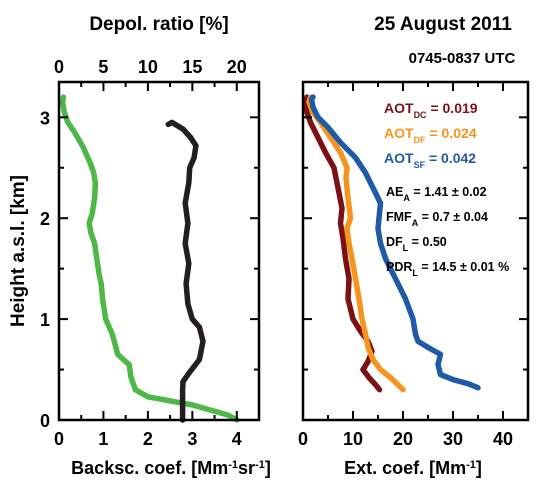 The width and height of the screenshot is (539, 483). I want to click on bottom-axis-label-extinction: Ext. coef. [Mm-1], so click(413, 468).